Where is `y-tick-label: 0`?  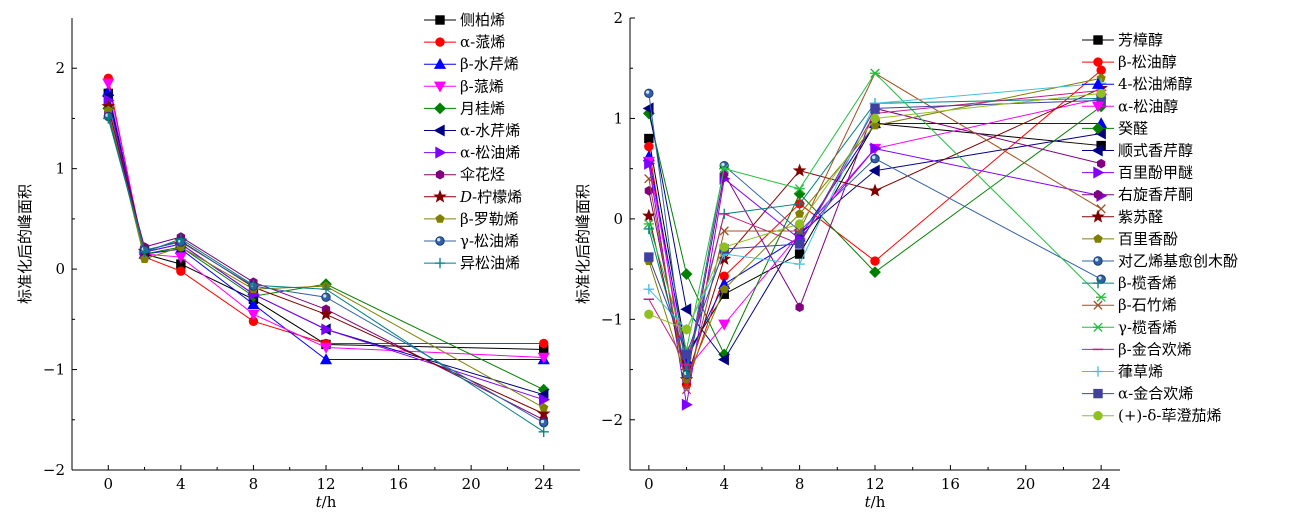
y-tick-label: 0 is located at coordinates (60, 269).